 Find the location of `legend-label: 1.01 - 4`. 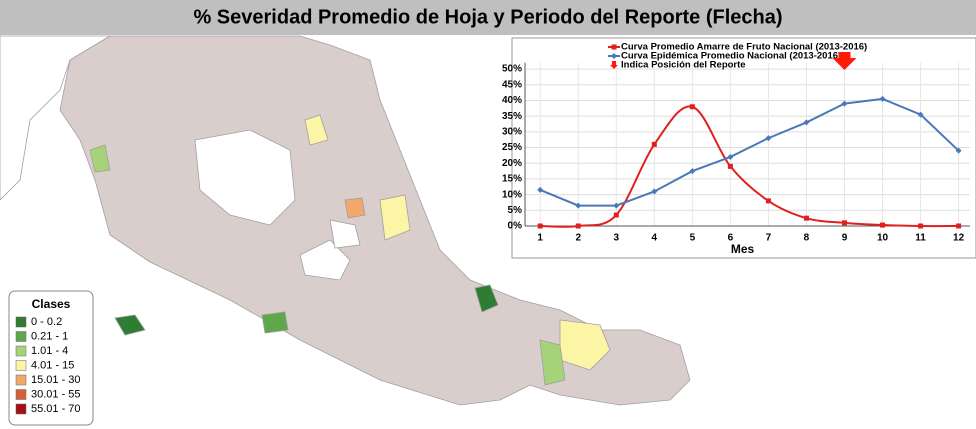

legend-label: 1.01 - 4 is located at coordinates (49, 351).